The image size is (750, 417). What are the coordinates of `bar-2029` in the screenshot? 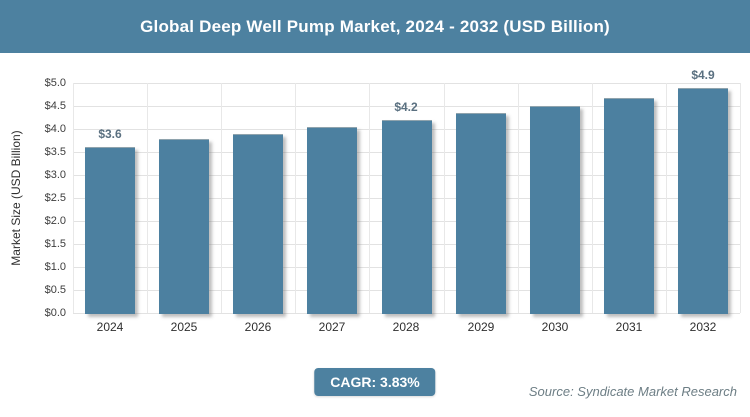 It's located at (481, 213).